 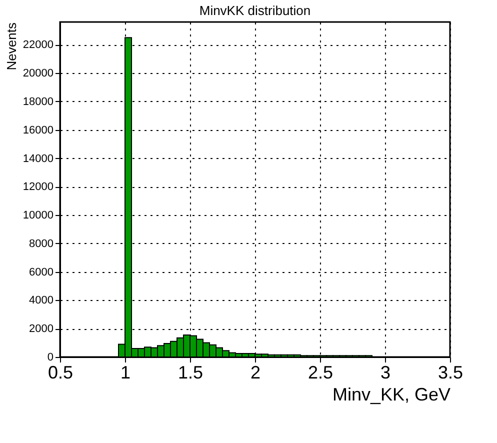 I want to click on y-tick-label: 20000, so click(x=38, y=74).